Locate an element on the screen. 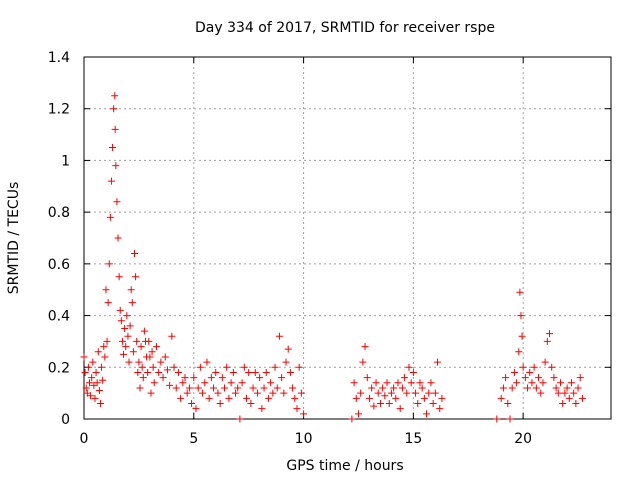  y-tick-label: 0.4 is located at coordinates (59, 317).